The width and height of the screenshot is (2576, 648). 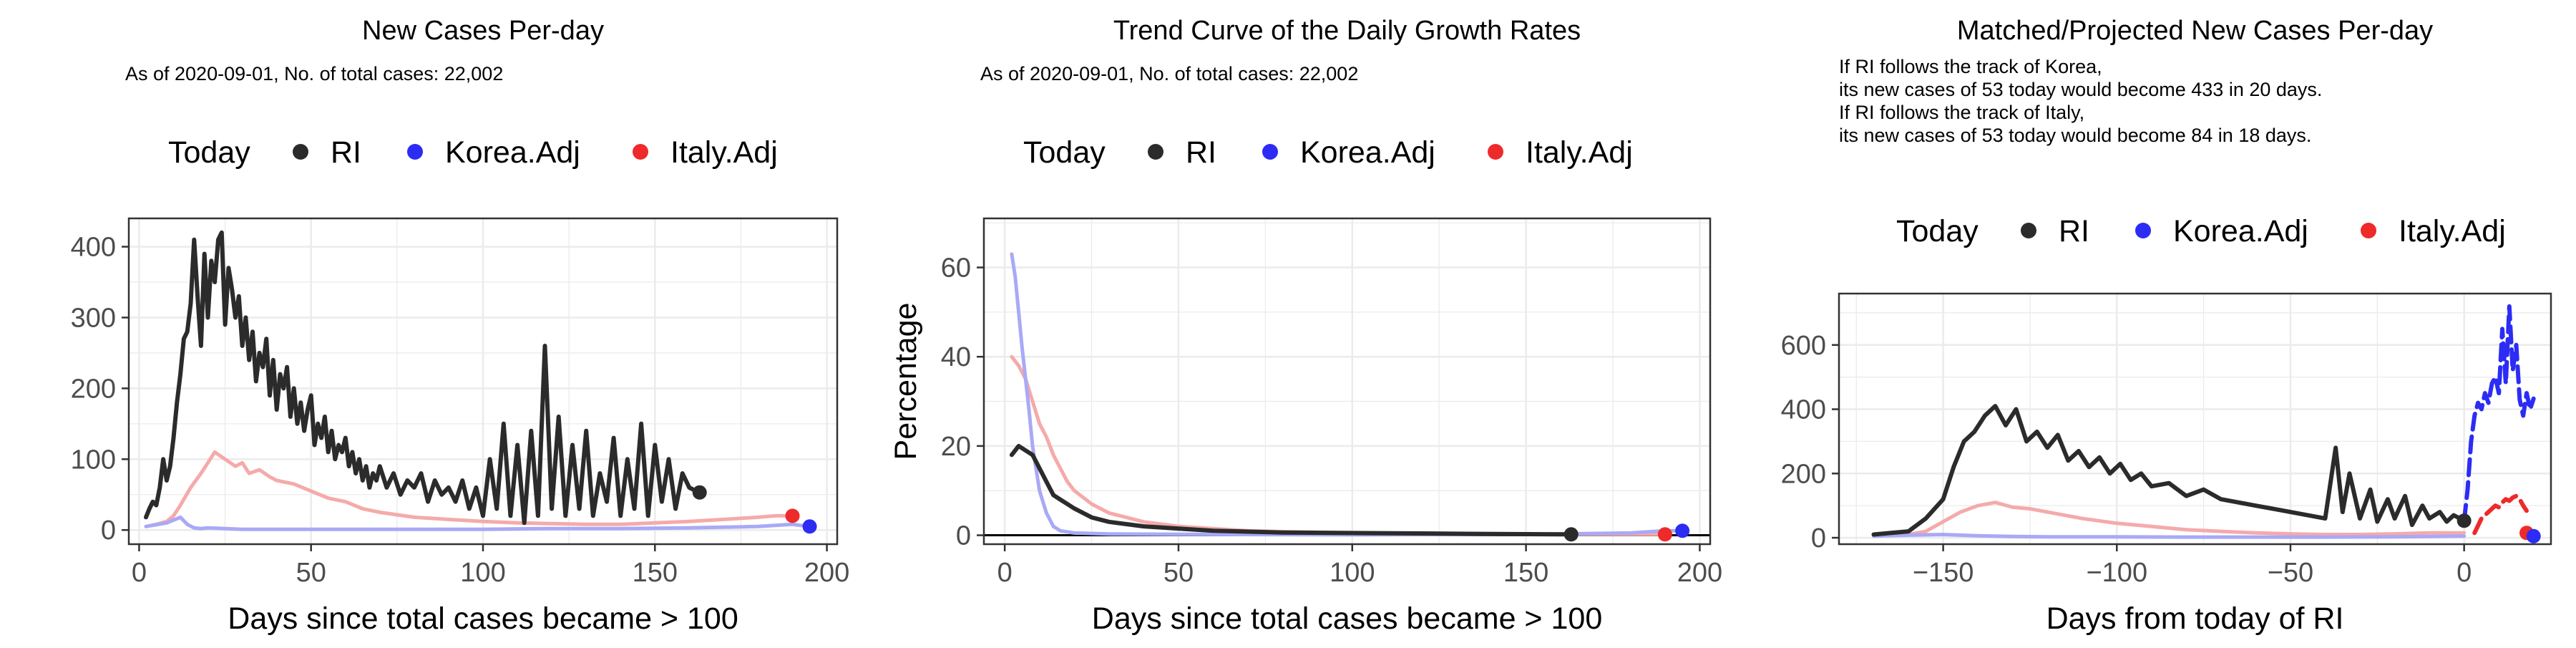 What do you see at coordinates (2195, 31) in the screenshot?
I see `chart-title: Matched/Projected New Cases Per-day` at bounding box center [2195, 31].